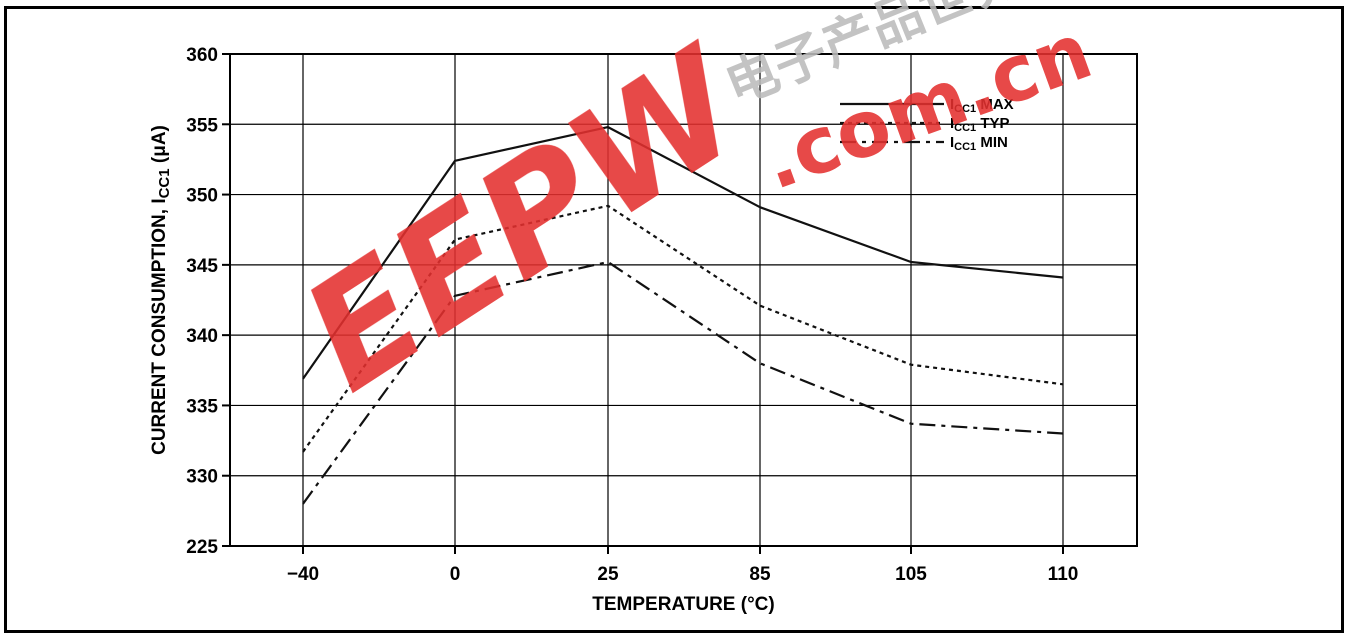 Image resolution: width=1356 pixels, height=641 pixels. Describe the element at coordinates (202, 336) in the screenshot. I see `y-tick-label: 340` at that location.